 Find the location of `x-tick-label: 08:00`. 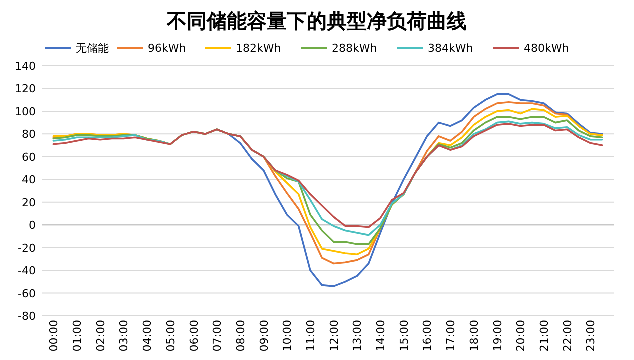

x-tick-label: 08:00 is located at coordinates (241, 336).